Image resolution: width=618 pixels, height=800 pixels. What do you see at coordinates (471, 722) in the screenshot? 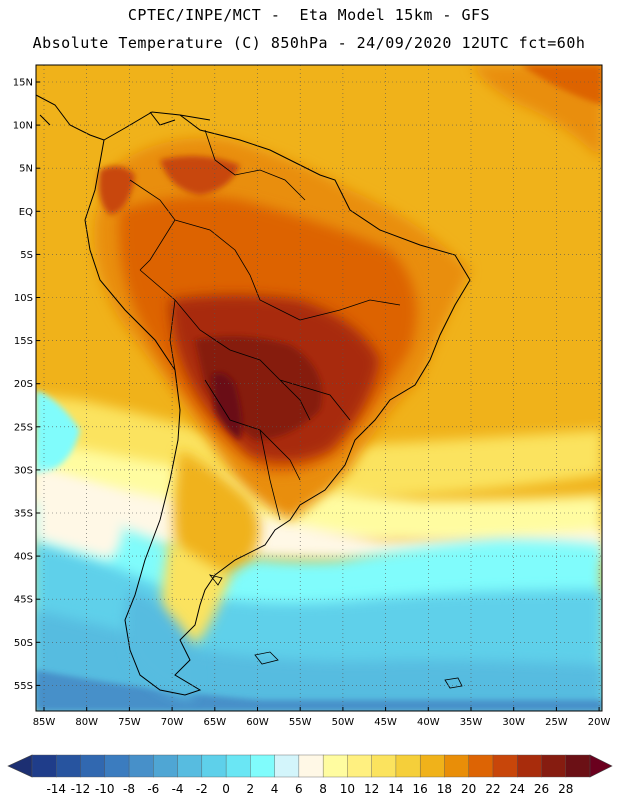
I see `lon-label: 35W` at bounding box center [471, 722].